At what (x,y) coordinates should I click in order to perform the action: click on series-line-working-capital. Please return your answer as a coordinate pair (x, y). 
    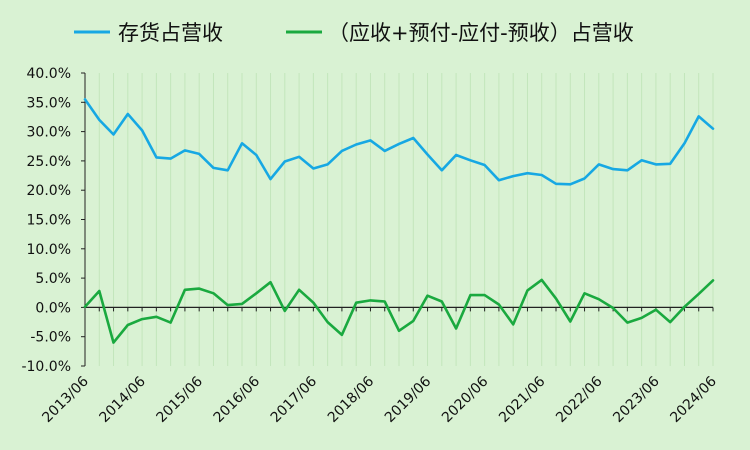
    Looking at the image, I should click on (399, 311).